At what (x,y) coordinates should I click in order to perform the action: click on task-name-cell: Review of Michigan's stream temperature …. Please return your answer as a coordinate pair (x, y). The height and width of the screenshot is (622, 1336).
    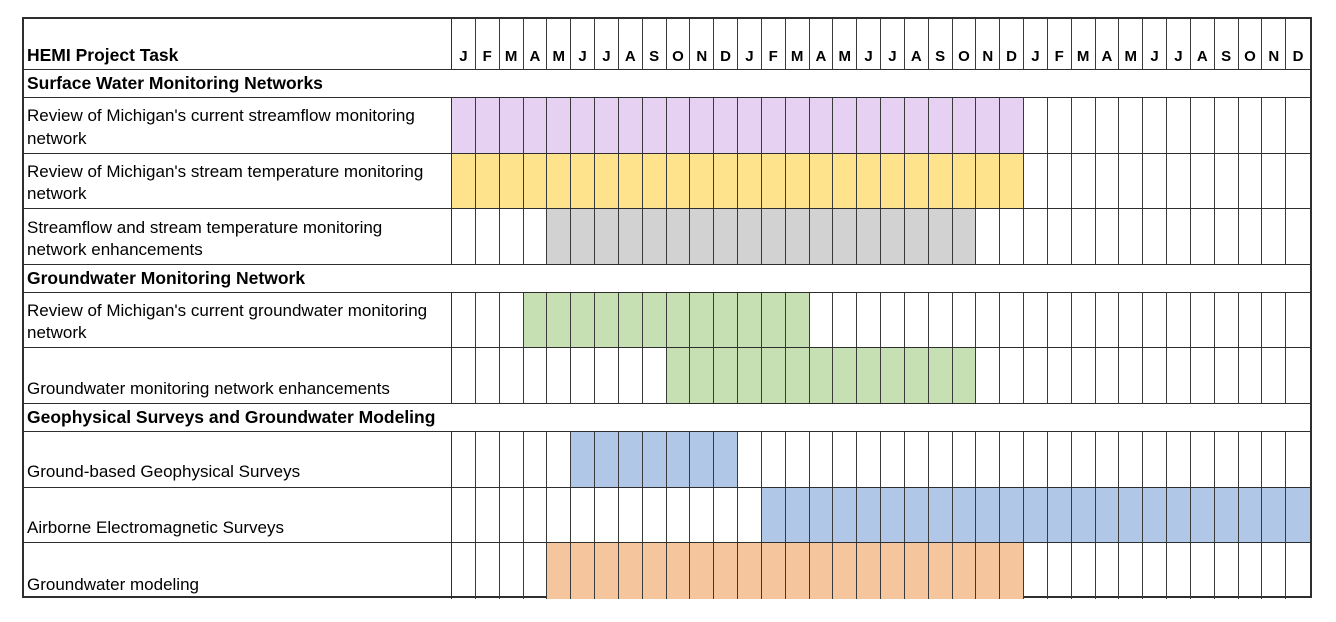
    Looking at the image, I should click on (238, 181).